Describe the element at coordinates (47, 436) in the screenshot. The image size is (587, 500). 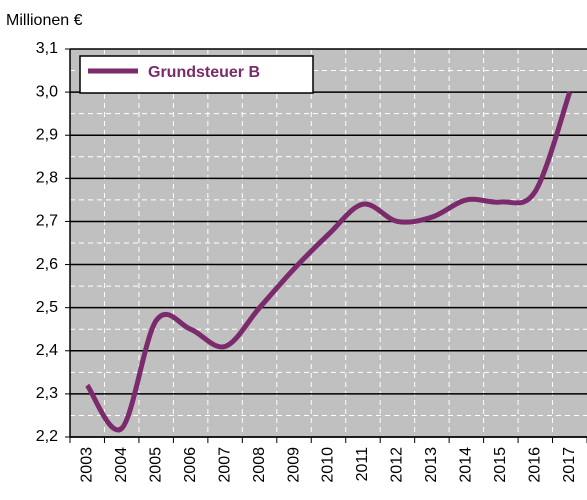
I see `y-tick-label: 2,2` at that location.